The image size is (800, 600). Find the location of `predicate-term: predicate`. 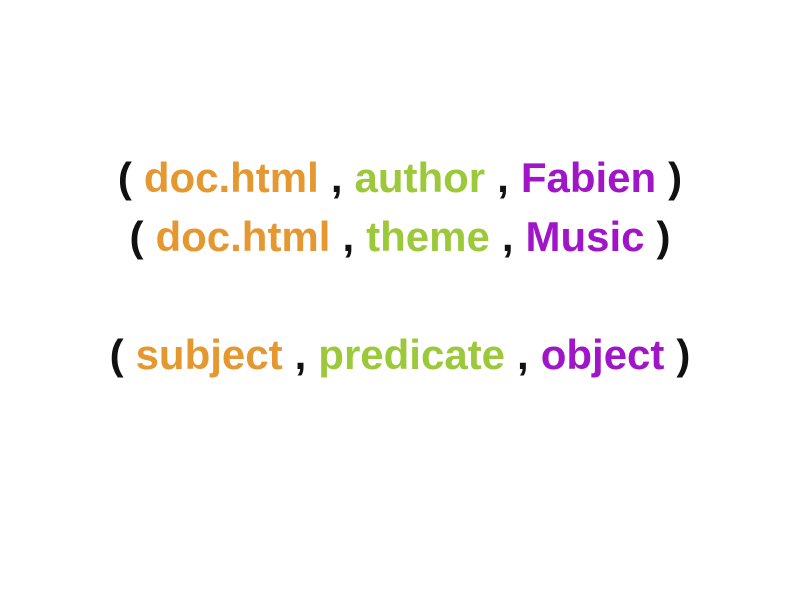

predicate-term: predicate is located at coordinates (412, 354).